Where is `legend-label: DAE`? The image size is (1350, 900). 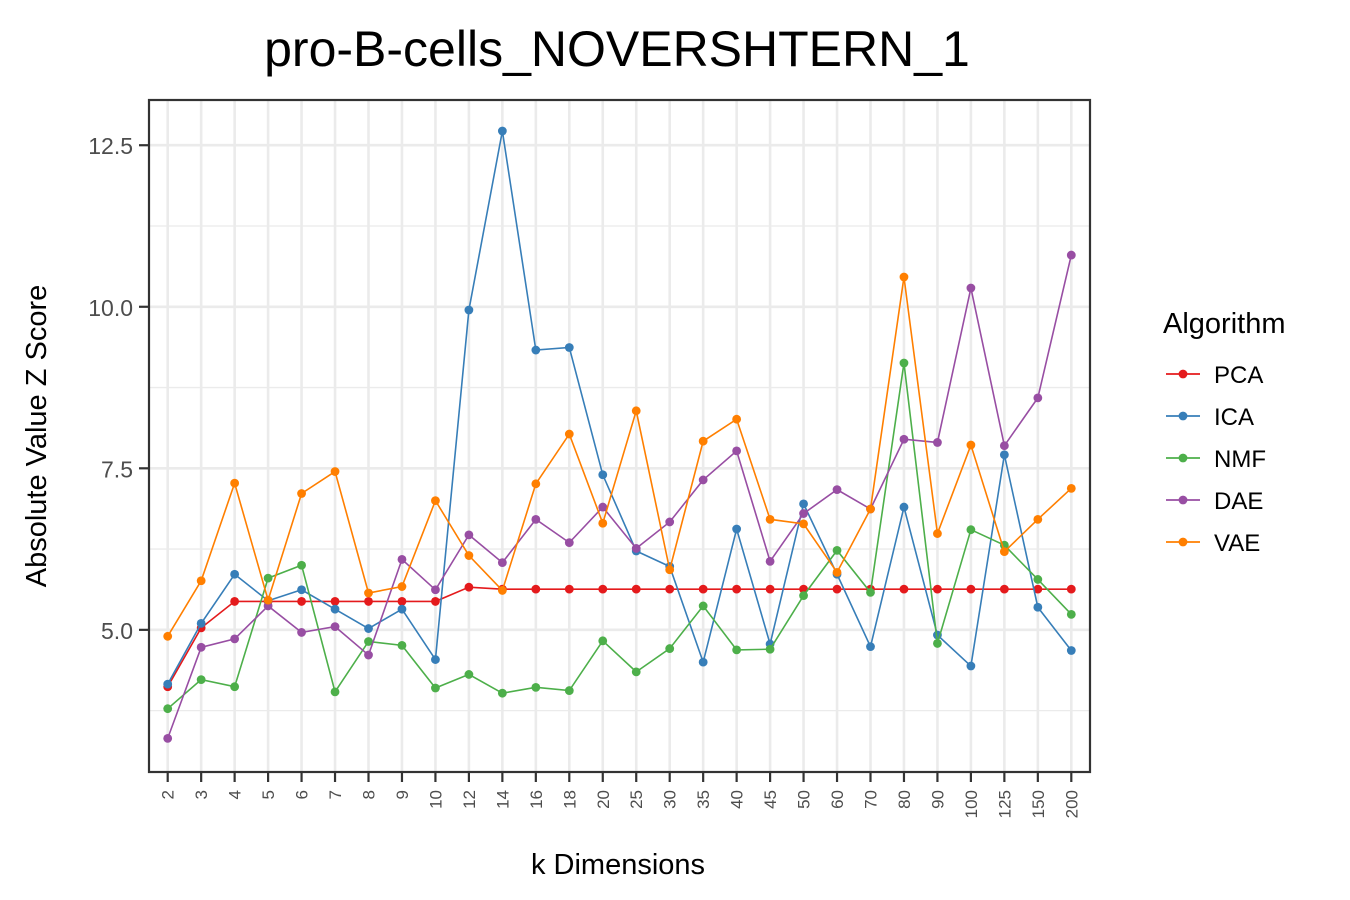 legend-label: DAE is located at coordinates (1238, 501).